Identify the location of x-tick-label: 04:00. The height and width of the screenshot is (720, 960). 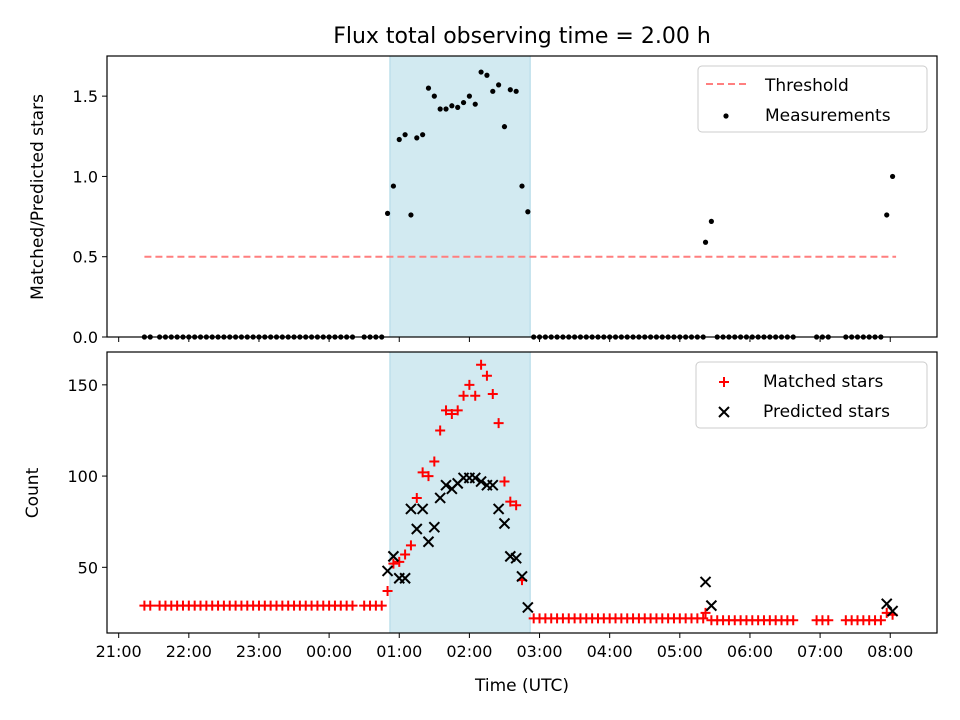
(610, 651).